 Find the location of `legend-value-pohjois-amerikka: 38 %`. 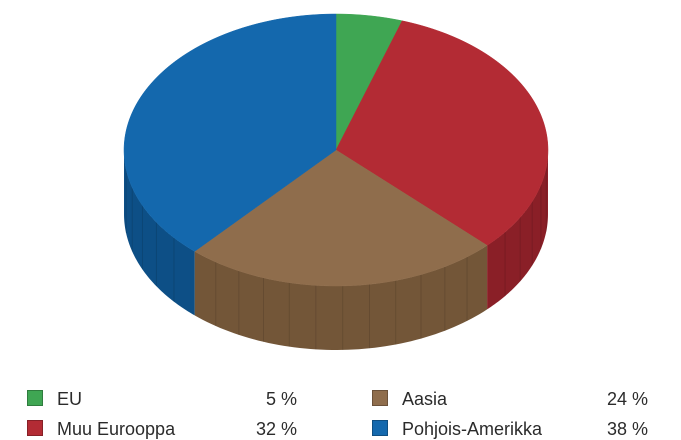

legend-value-pohjois-amerikka: 38 % is located at coordinates (627, 429).